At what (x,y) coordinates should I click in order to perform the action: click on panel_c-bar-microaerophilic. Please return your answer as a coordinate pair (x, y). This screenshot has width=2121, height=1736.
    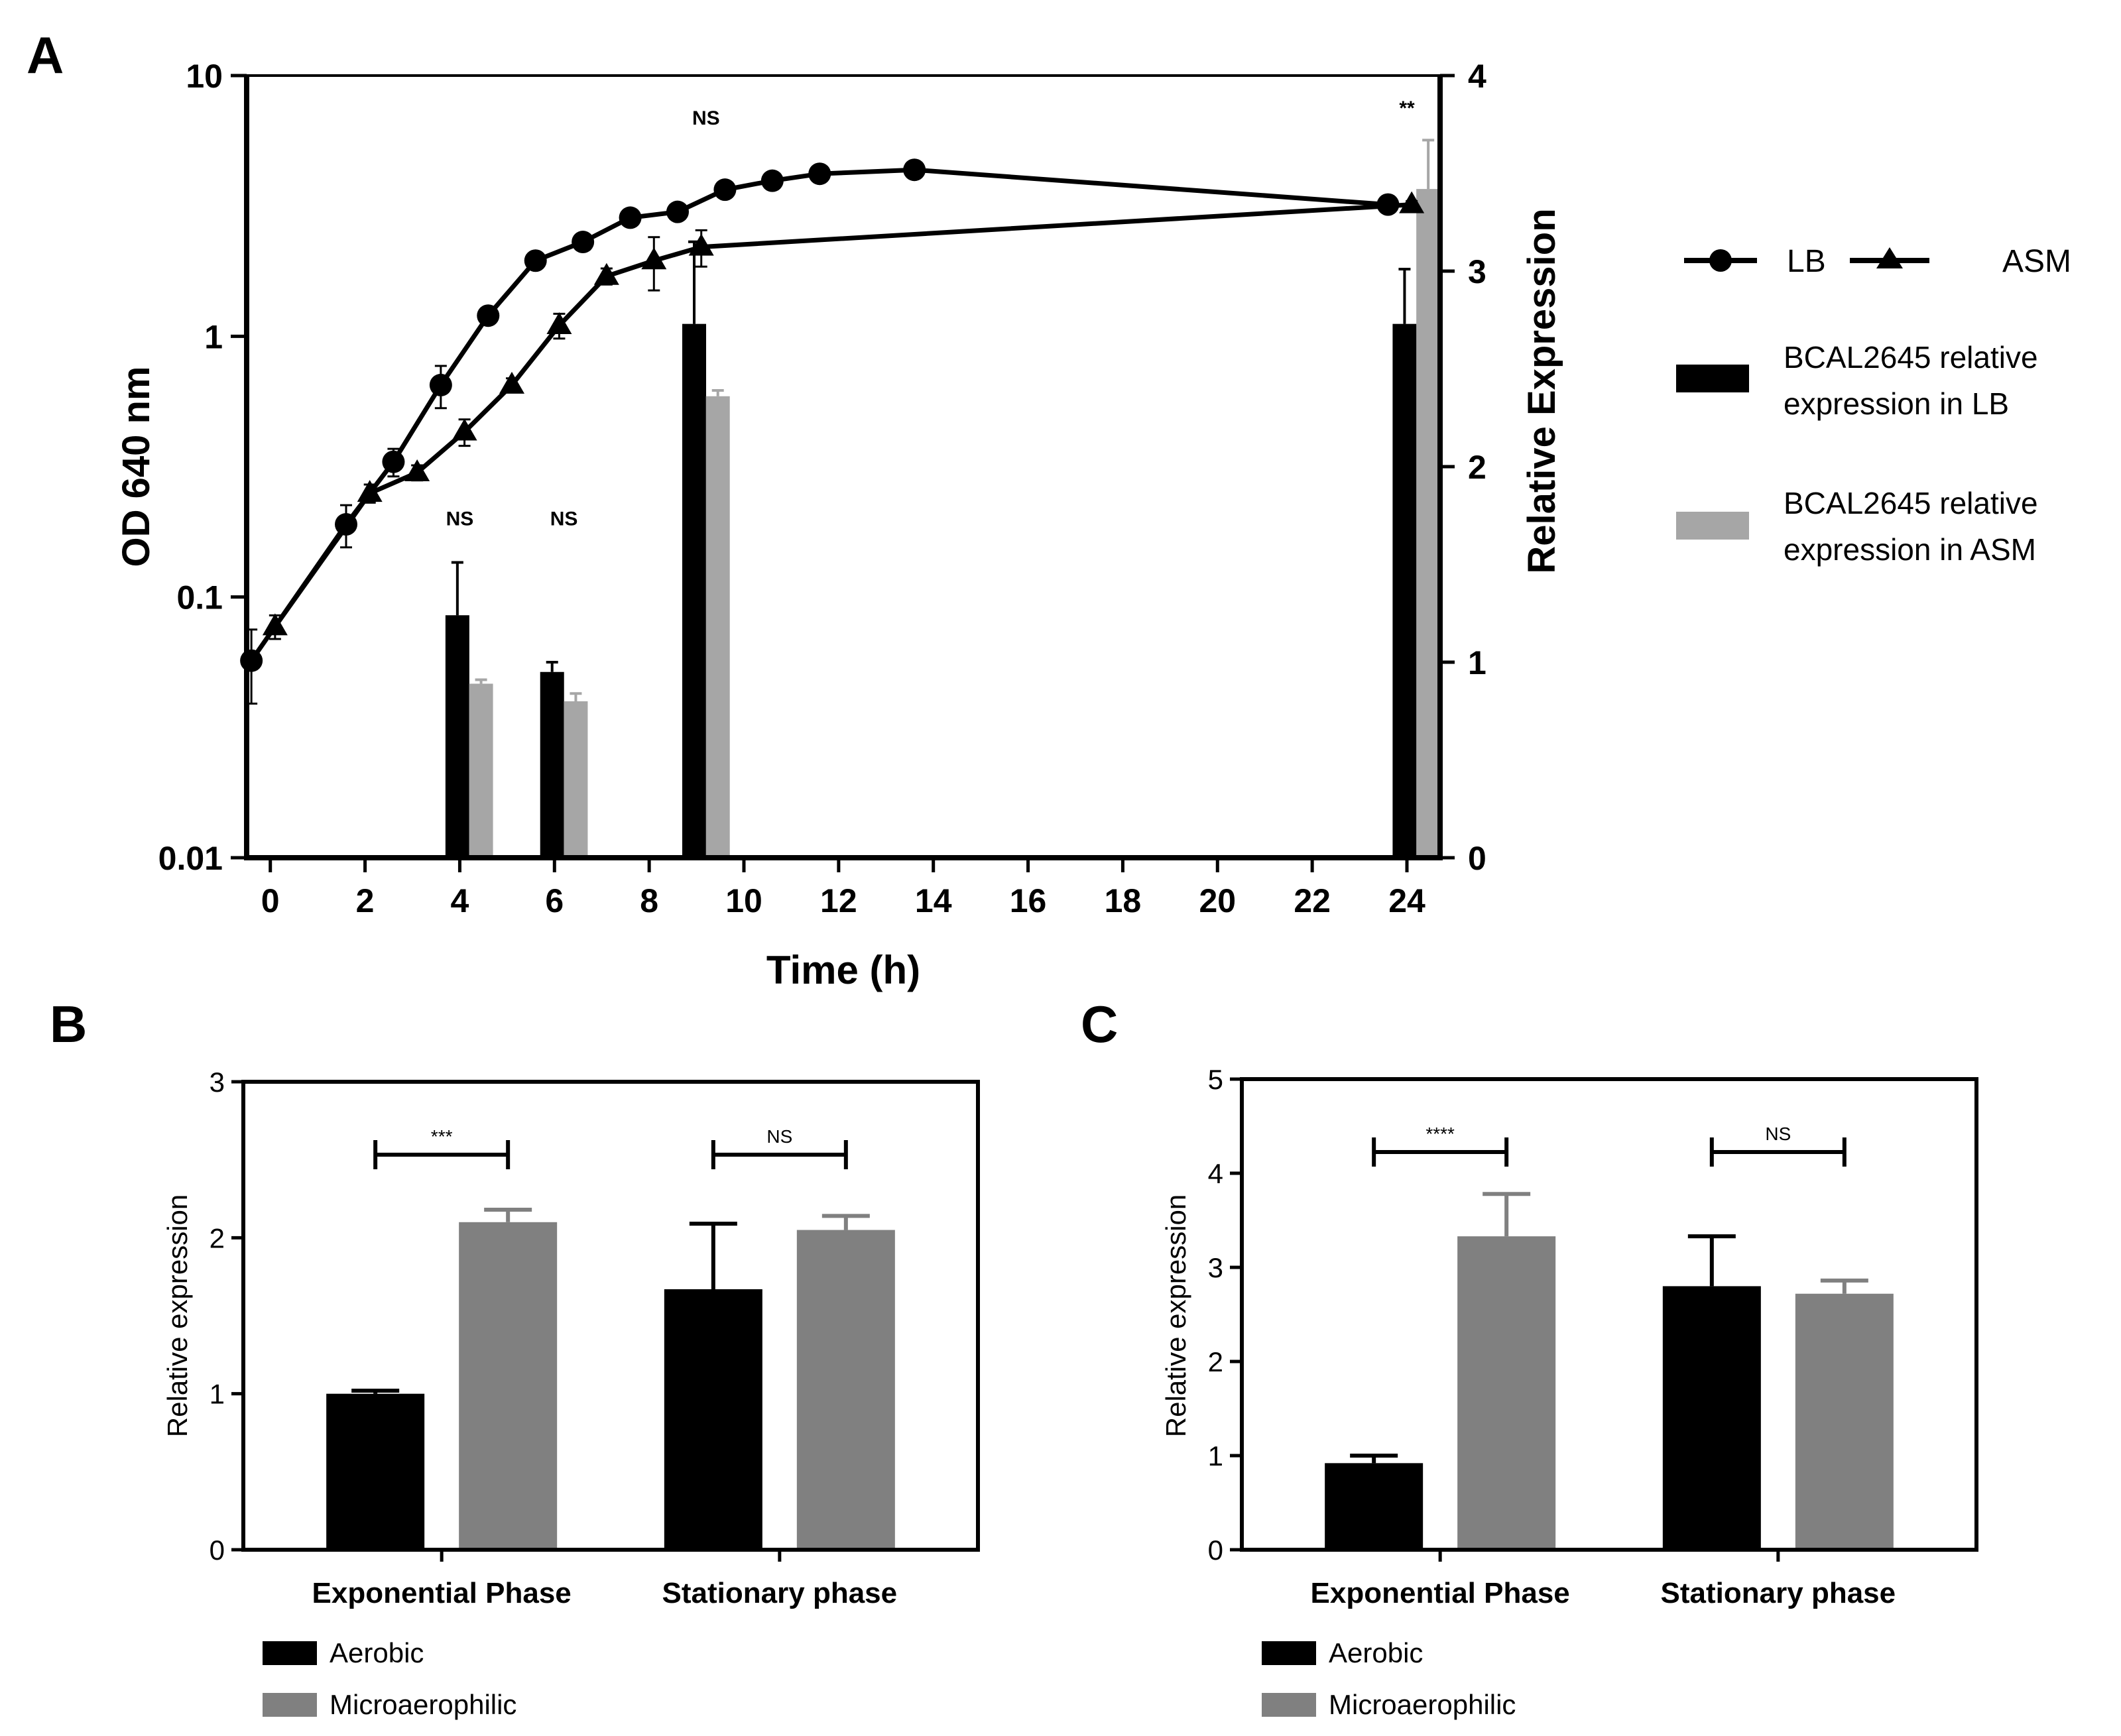
    Looking at the image, I should click on (1506, 1393).